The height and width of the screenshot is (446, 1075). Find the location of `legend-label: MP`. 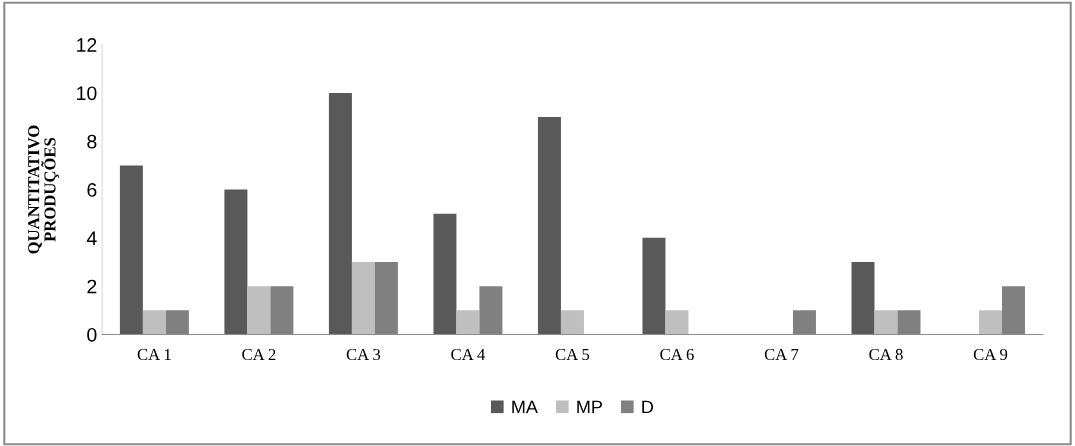

legend-label: MP is located at coordinates (589, 407).